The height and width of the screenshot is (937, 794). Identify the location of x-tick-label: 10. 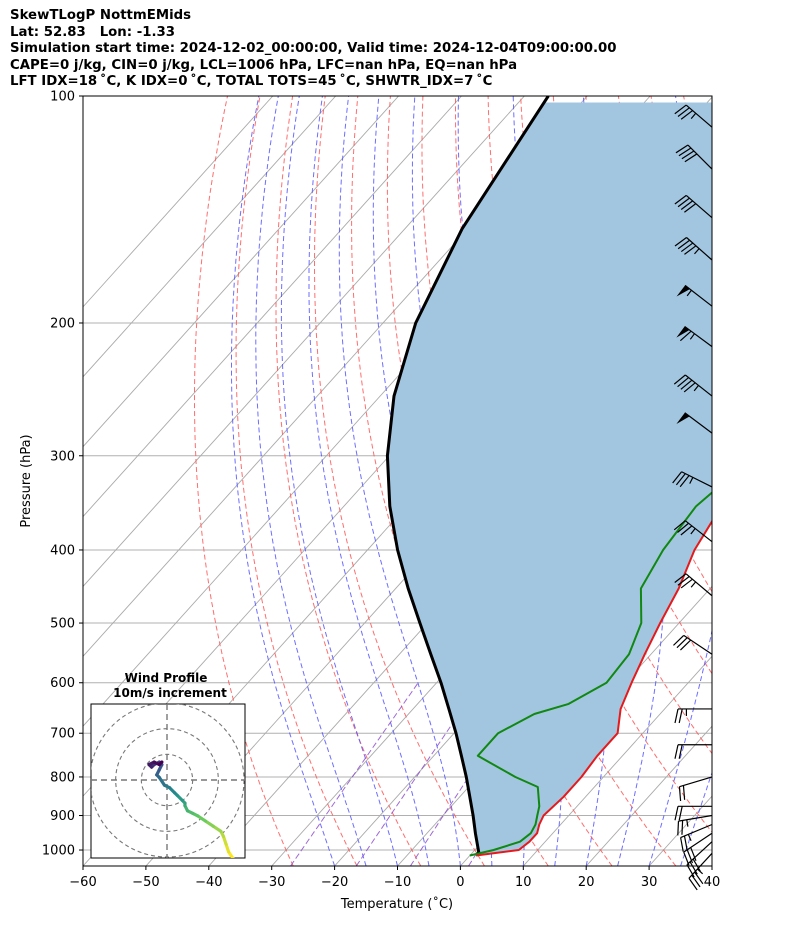
(523, 882).